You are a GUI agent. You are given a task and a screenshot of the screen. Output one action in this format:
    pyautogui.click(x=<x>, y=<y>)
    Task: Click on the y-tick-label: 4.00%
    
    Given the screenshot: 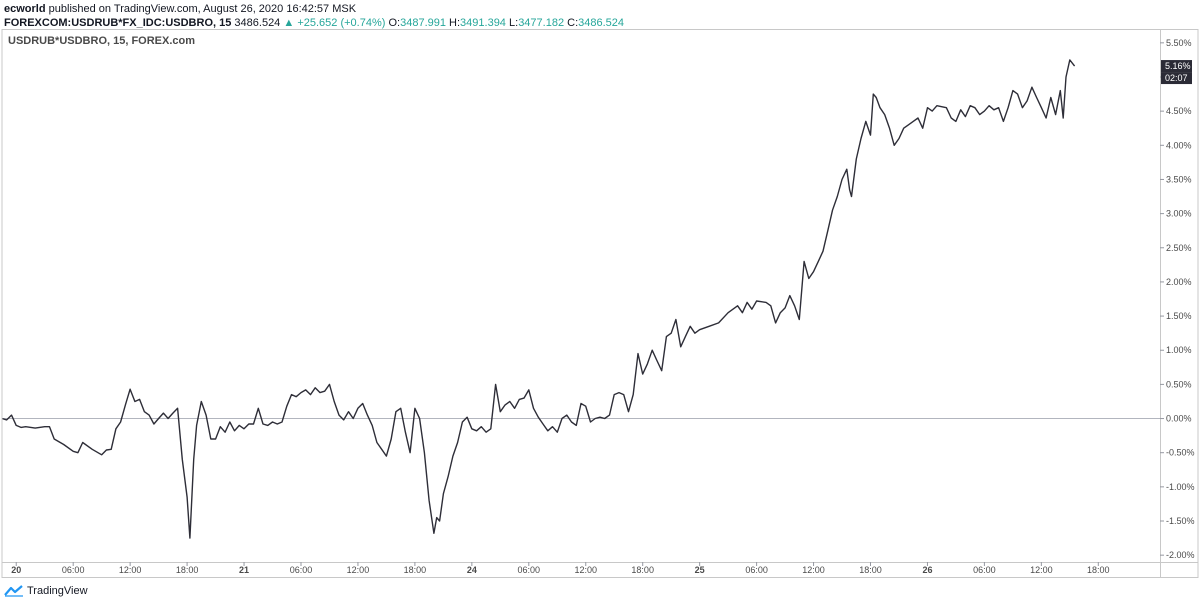 What is the action you would take?
    pyautogui.click(x=1179, y=145)
    